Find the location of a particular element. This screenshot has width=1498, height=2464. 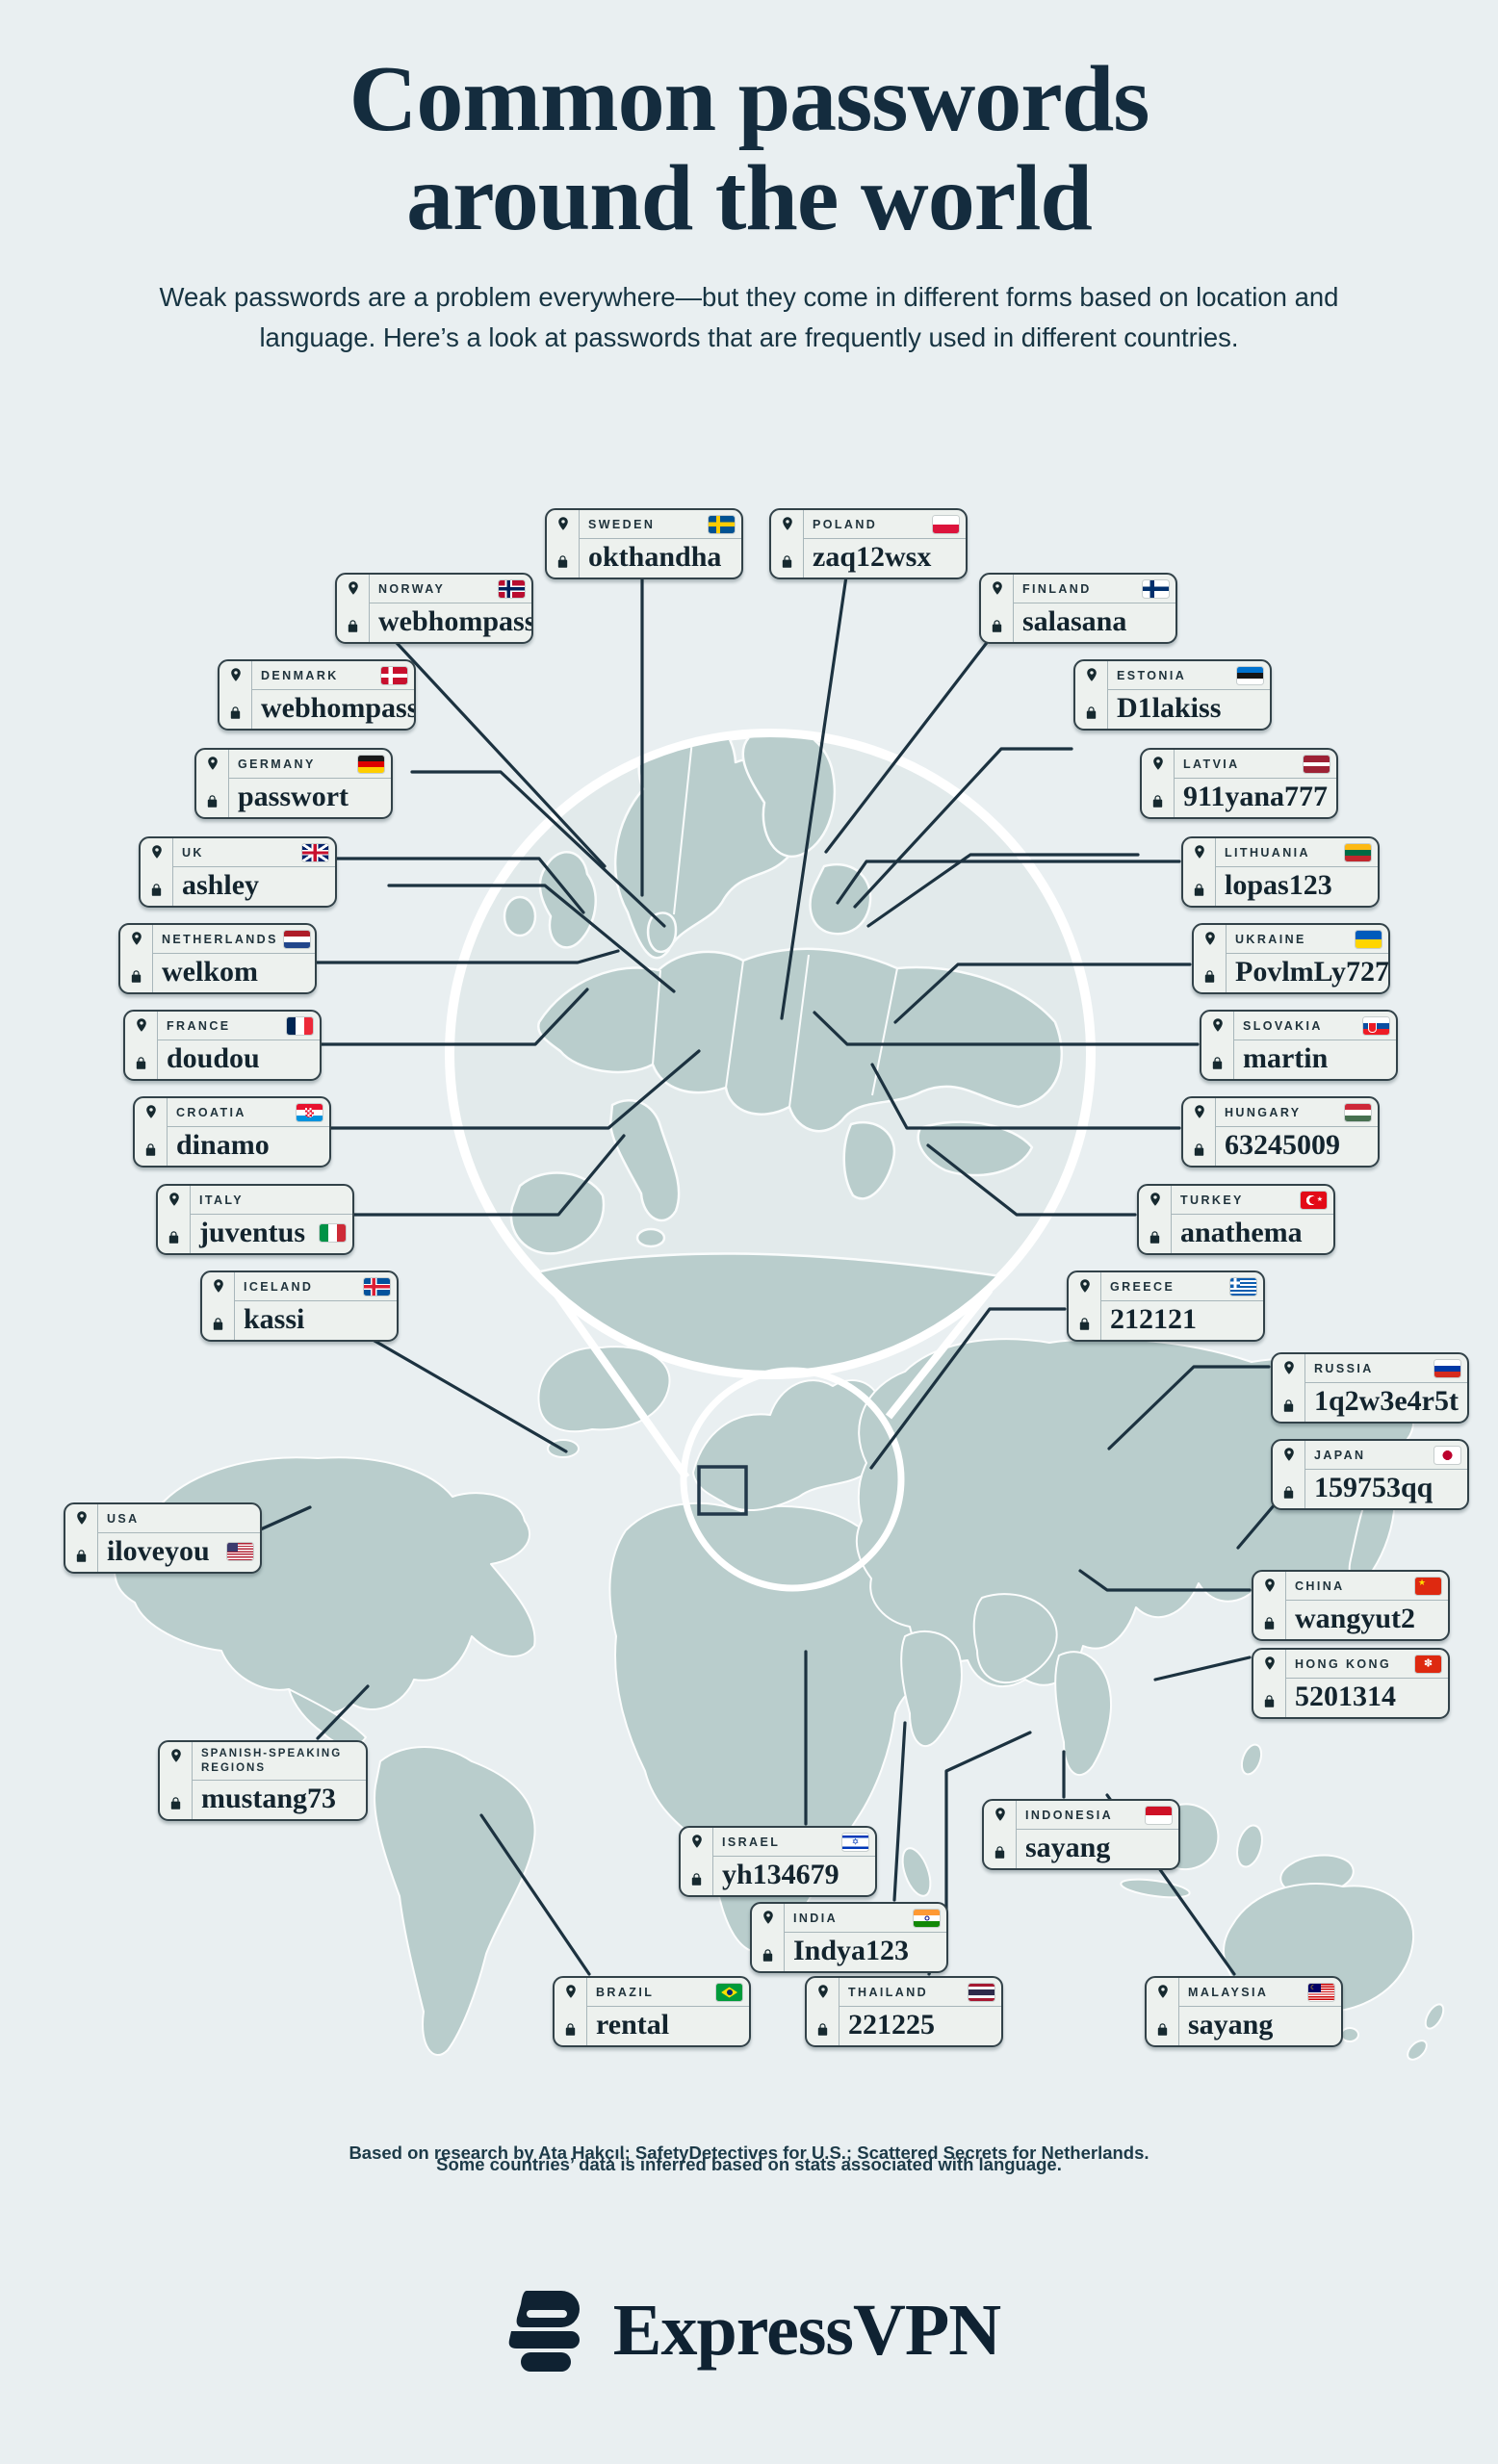

password-text: martin is located at coordinates (1286, 1058).